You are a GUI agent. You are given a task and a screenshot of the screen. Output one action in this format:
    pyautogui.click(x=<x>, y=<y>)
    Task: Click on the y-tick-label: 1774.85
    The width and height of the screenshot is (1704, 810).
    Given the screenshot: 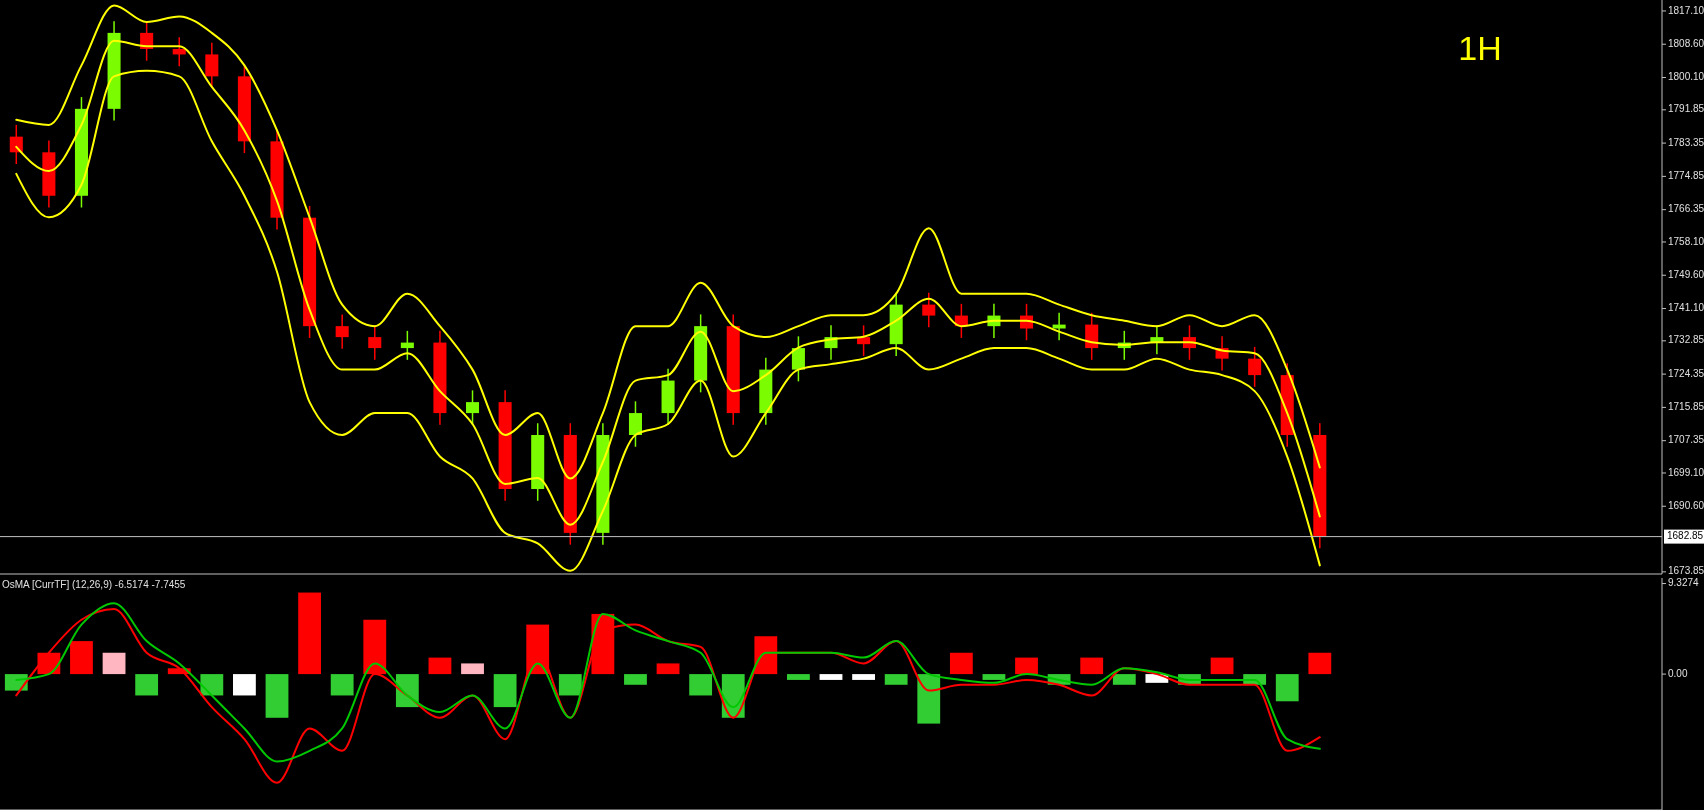 What is the action you would take?
    pyautogui.click(x=1686, y=176)
    